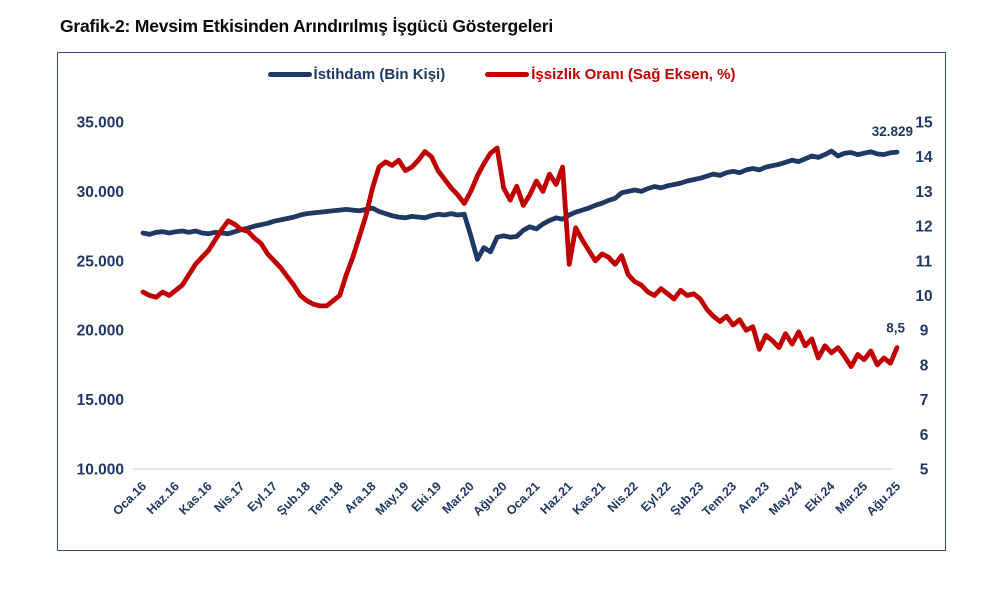 This screenshot has width=1000, height=600. I want to click on x-axis-tick-label: Tem.23, so click(720, 499).